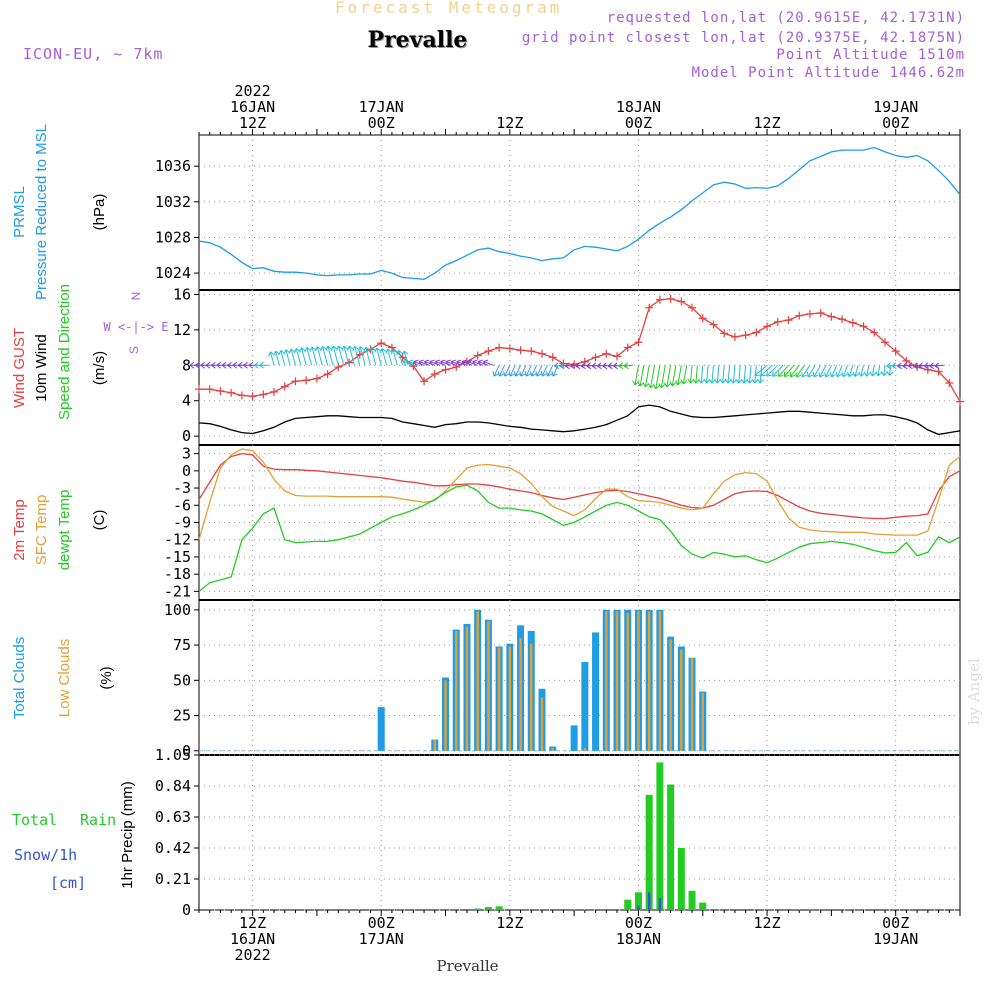 Image resolution: width=1000 pixels, height=1000 pixels. I want to click on y-tick-label: 1024, so click(173, 273).